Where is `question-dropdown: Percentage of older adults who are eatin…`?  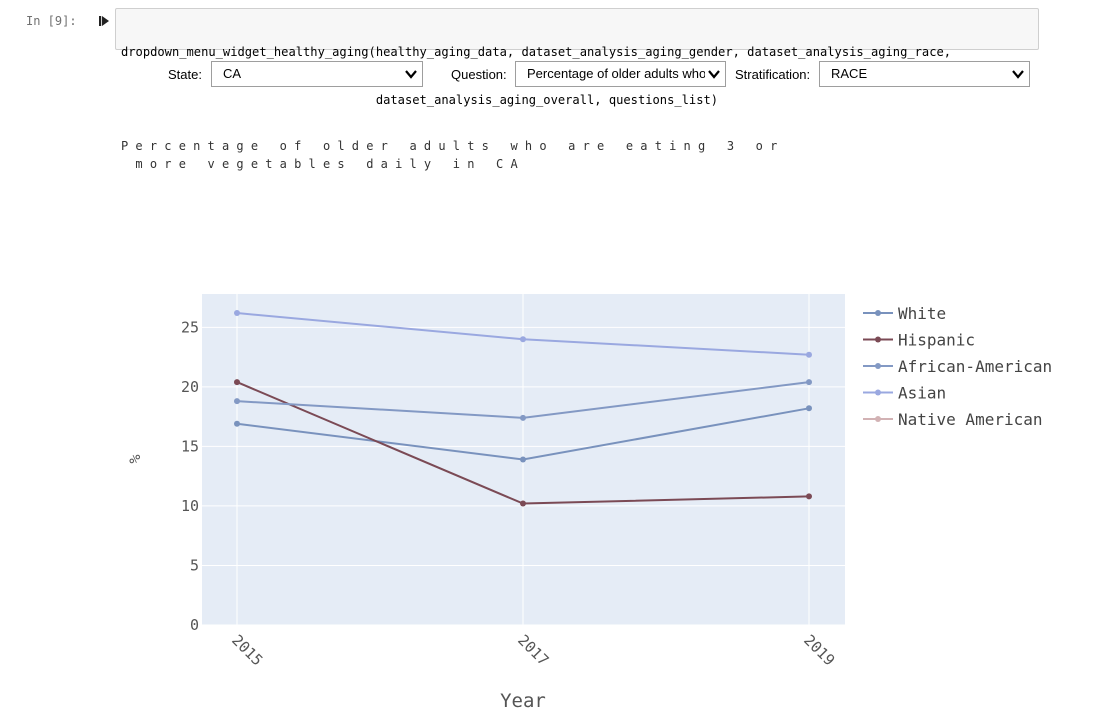 question-dropdown: Percentage of older adults who are eatin… is located at coordinates (620, 74).